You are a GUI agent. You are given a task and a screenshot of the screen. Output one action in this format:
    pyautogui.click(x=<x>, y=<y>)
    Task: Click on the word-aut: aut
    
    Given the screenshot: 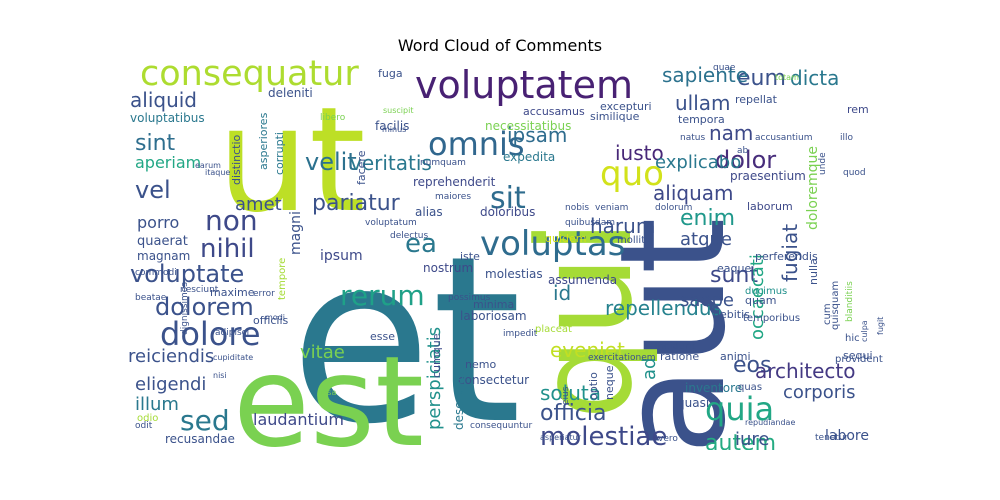 What is the action you would take?
    pyautogui.click(x=673, y=333)
    